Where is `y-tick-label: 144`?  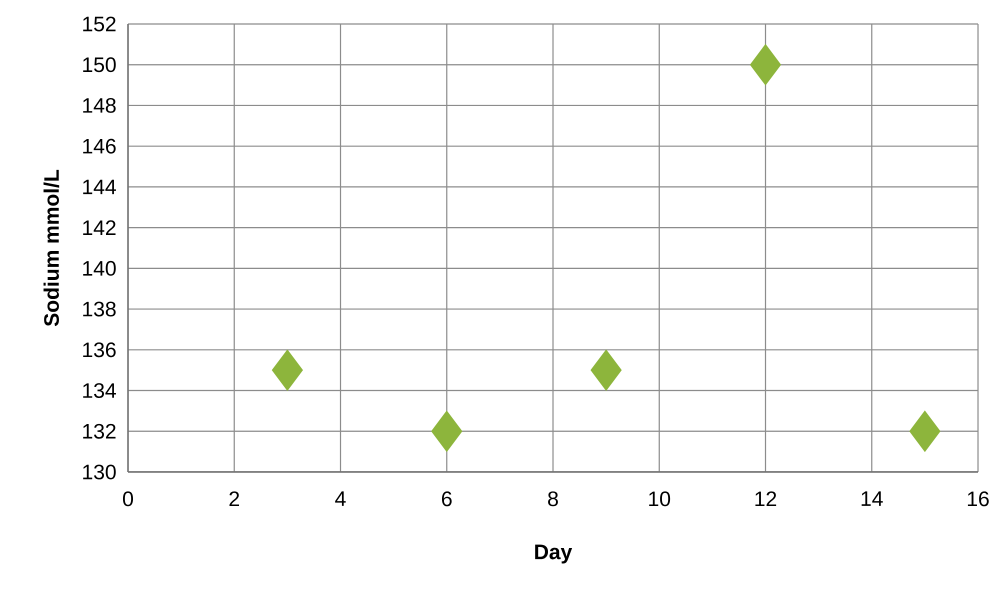
y-tick-label: 144 is located at coordinates (99, 187).